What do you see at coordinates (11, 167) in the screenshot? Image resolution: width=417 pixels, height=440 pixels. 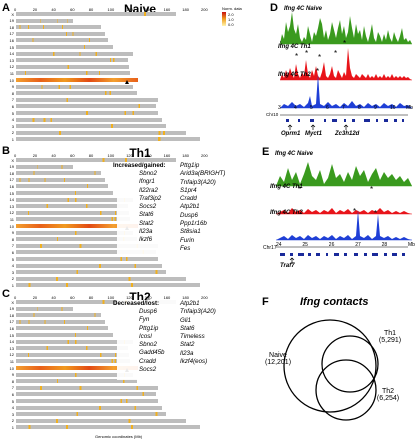 I see `th1-chrom-label: 19` at bounding box center [11, 167].